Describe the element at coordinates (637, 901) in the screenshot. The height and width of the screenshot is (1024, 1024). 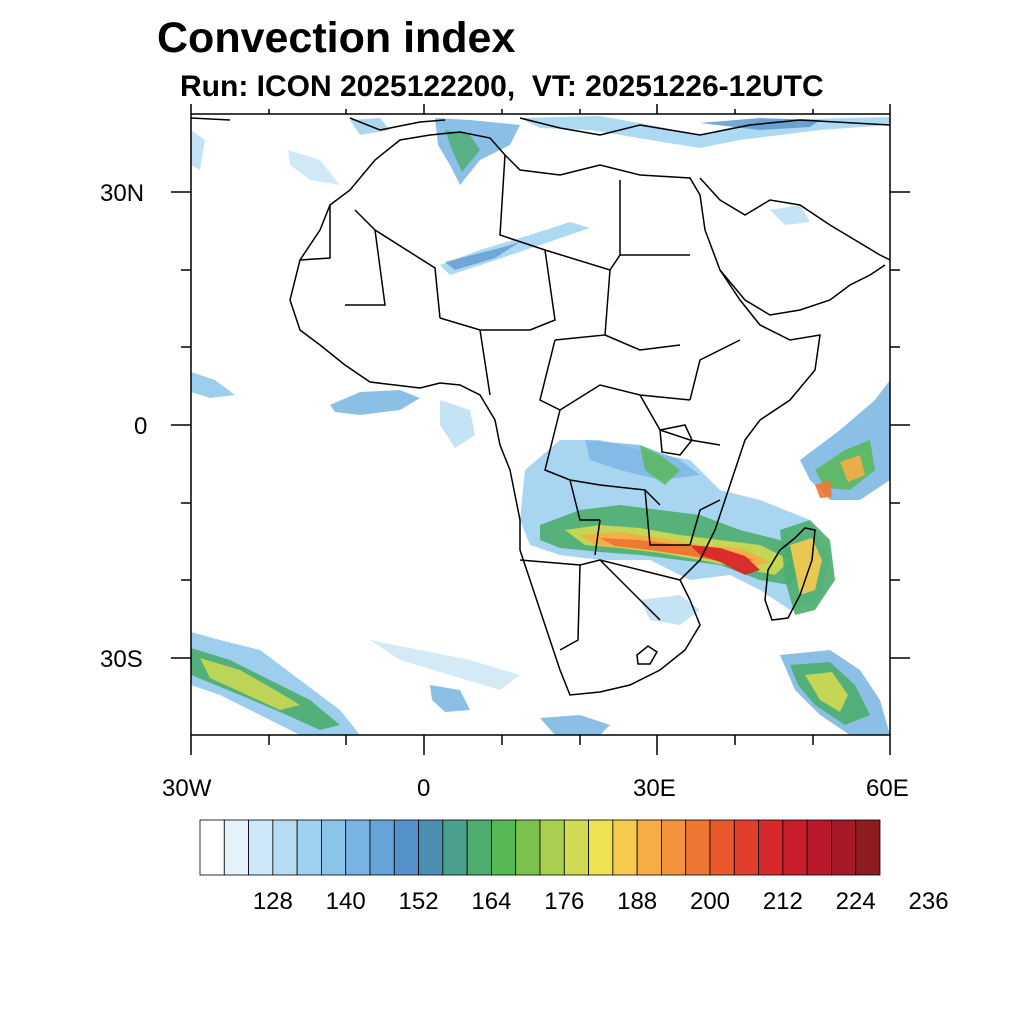
I see `colorbar-tick-label: 188` at that location.